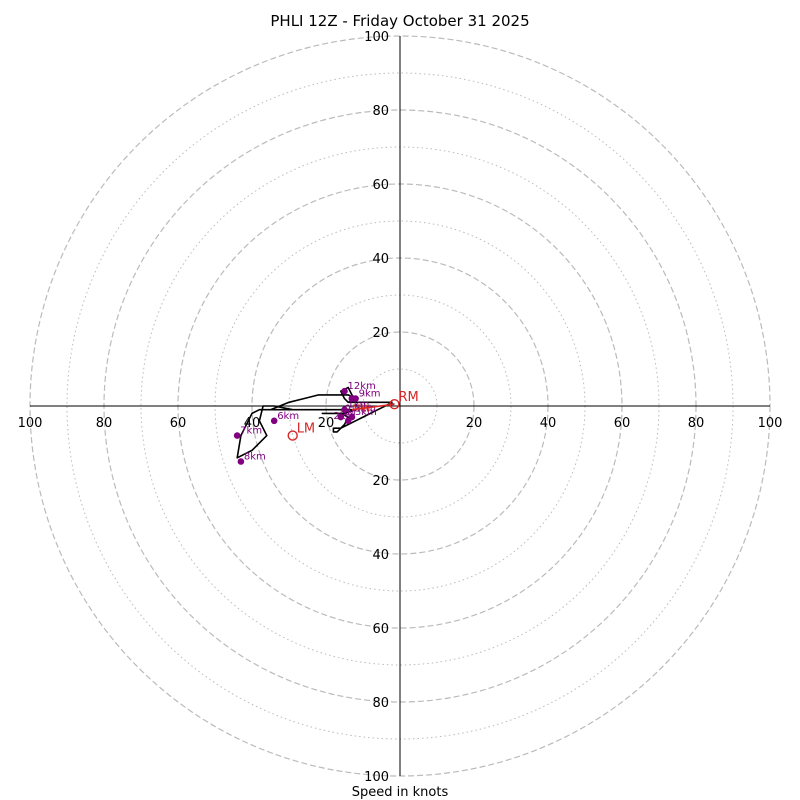 This screenshot has height=800, width=800. I want to click on height-label-12km: 12km, so click(362, 386).